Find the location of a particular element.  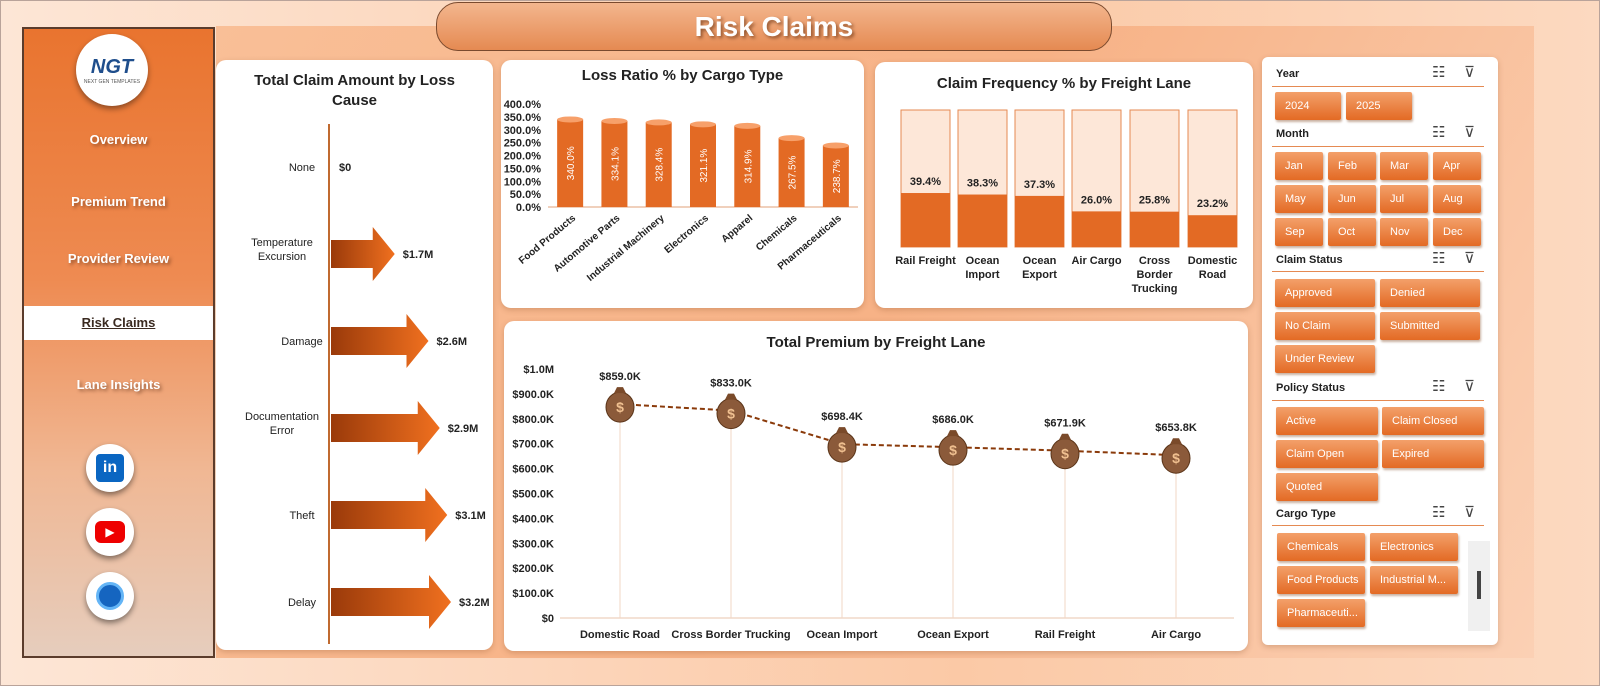

policy-status-option: Expired is located at coordinates (1433, 454).